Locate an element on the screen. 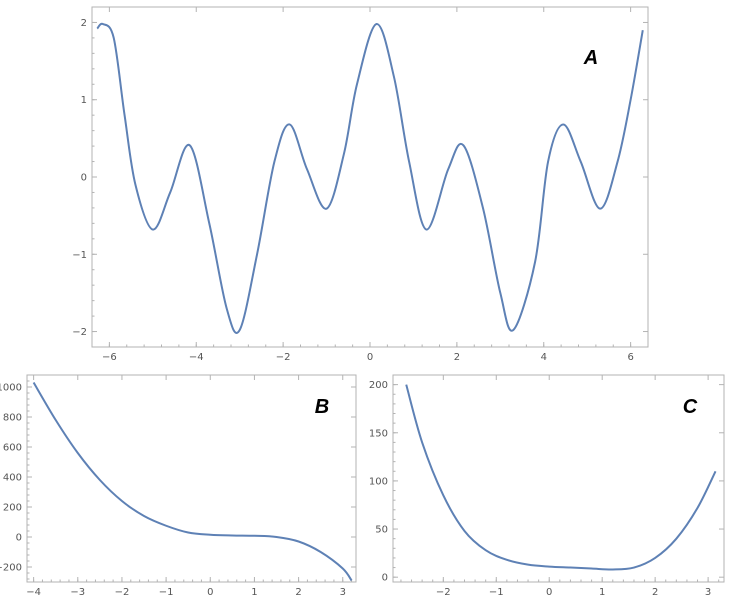  panel-b-x-tick-label: −2 is located at coordinates (122, 592).